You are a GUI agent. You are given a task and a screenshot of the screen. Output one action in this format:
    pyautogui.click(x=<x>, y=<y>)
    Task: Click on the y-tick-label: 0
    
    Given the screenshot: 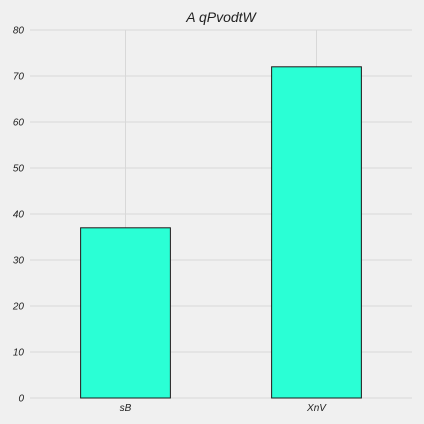 What is the action you would take?
    pyautogui.click(x=21, y=399)
    